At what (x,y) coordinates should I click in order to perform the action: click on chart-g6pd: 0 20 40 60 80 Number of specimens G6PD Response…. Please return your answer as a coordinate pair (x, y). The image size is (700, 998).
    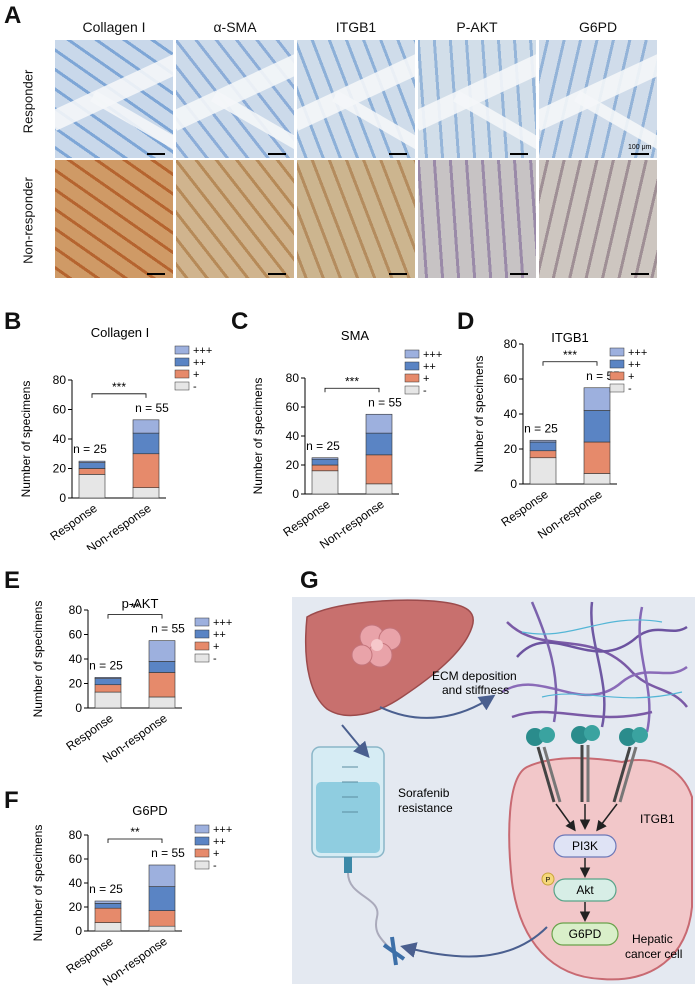
    Looking at the image, I should click on (131, 896).